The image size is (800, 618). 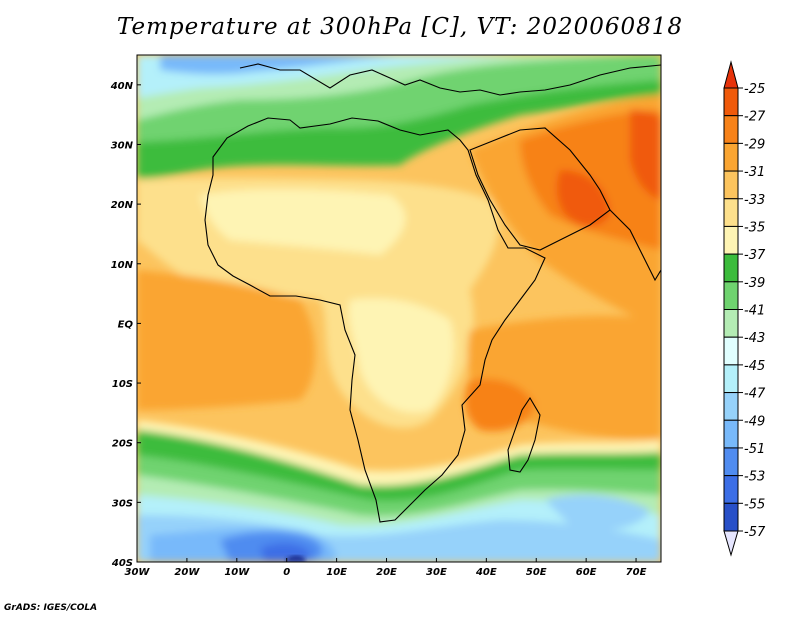 What do you see at coordinates (731, 74) in the screenshot?
I see `colorbar-top-arrow` at bounding box center [731, 74].